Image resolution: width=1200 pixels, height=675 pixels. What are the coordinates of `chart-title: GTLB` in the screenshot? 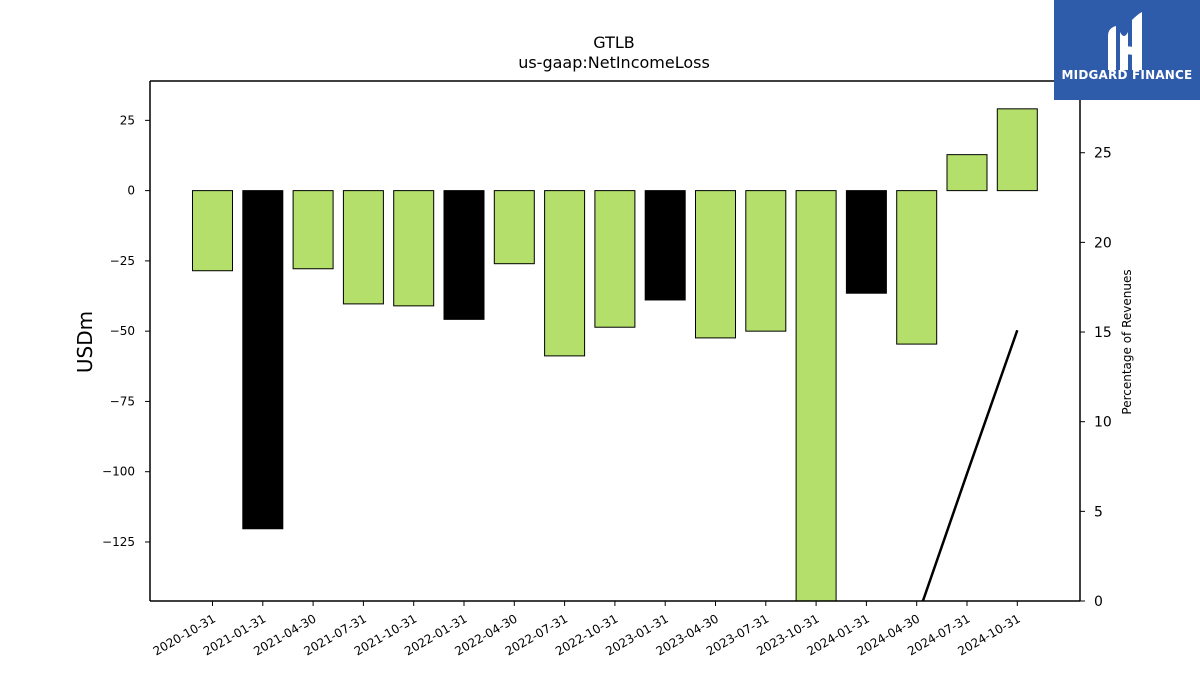 It's located at (614, 42).